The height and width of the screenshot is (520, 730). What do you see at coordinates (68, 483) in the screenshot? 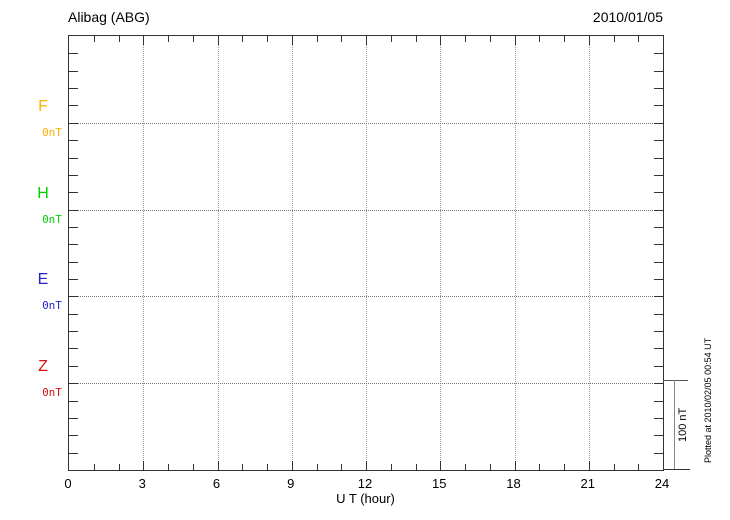
I see `x-tick-label: 0` at bounding box center [68, 483].